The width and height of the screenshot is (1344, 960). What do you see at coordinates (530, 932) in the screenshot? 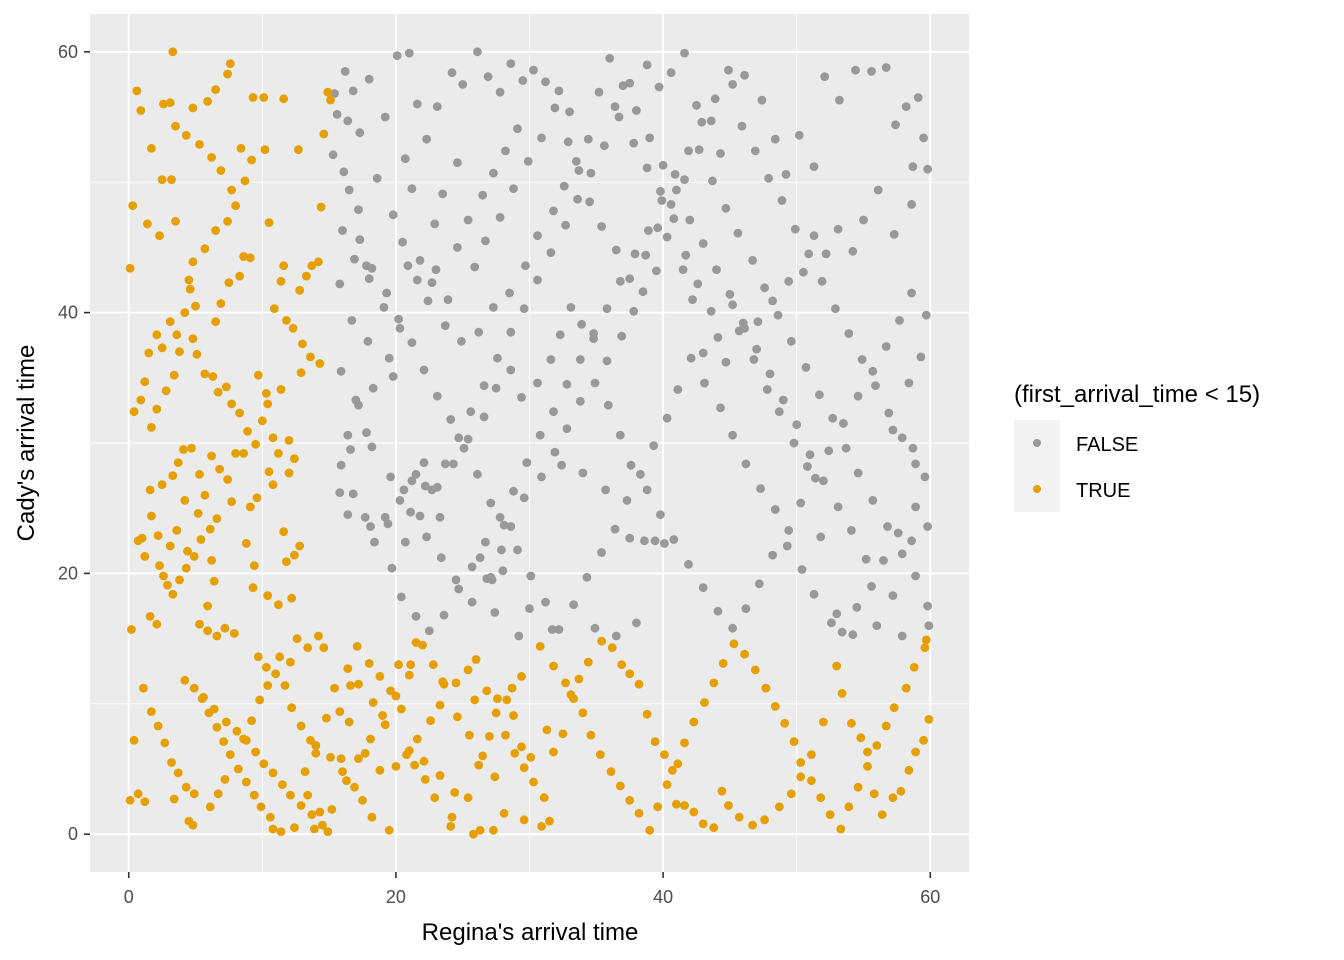
I see `x-axis-title: Regina's arrival time` at bounding box center [530, 932].